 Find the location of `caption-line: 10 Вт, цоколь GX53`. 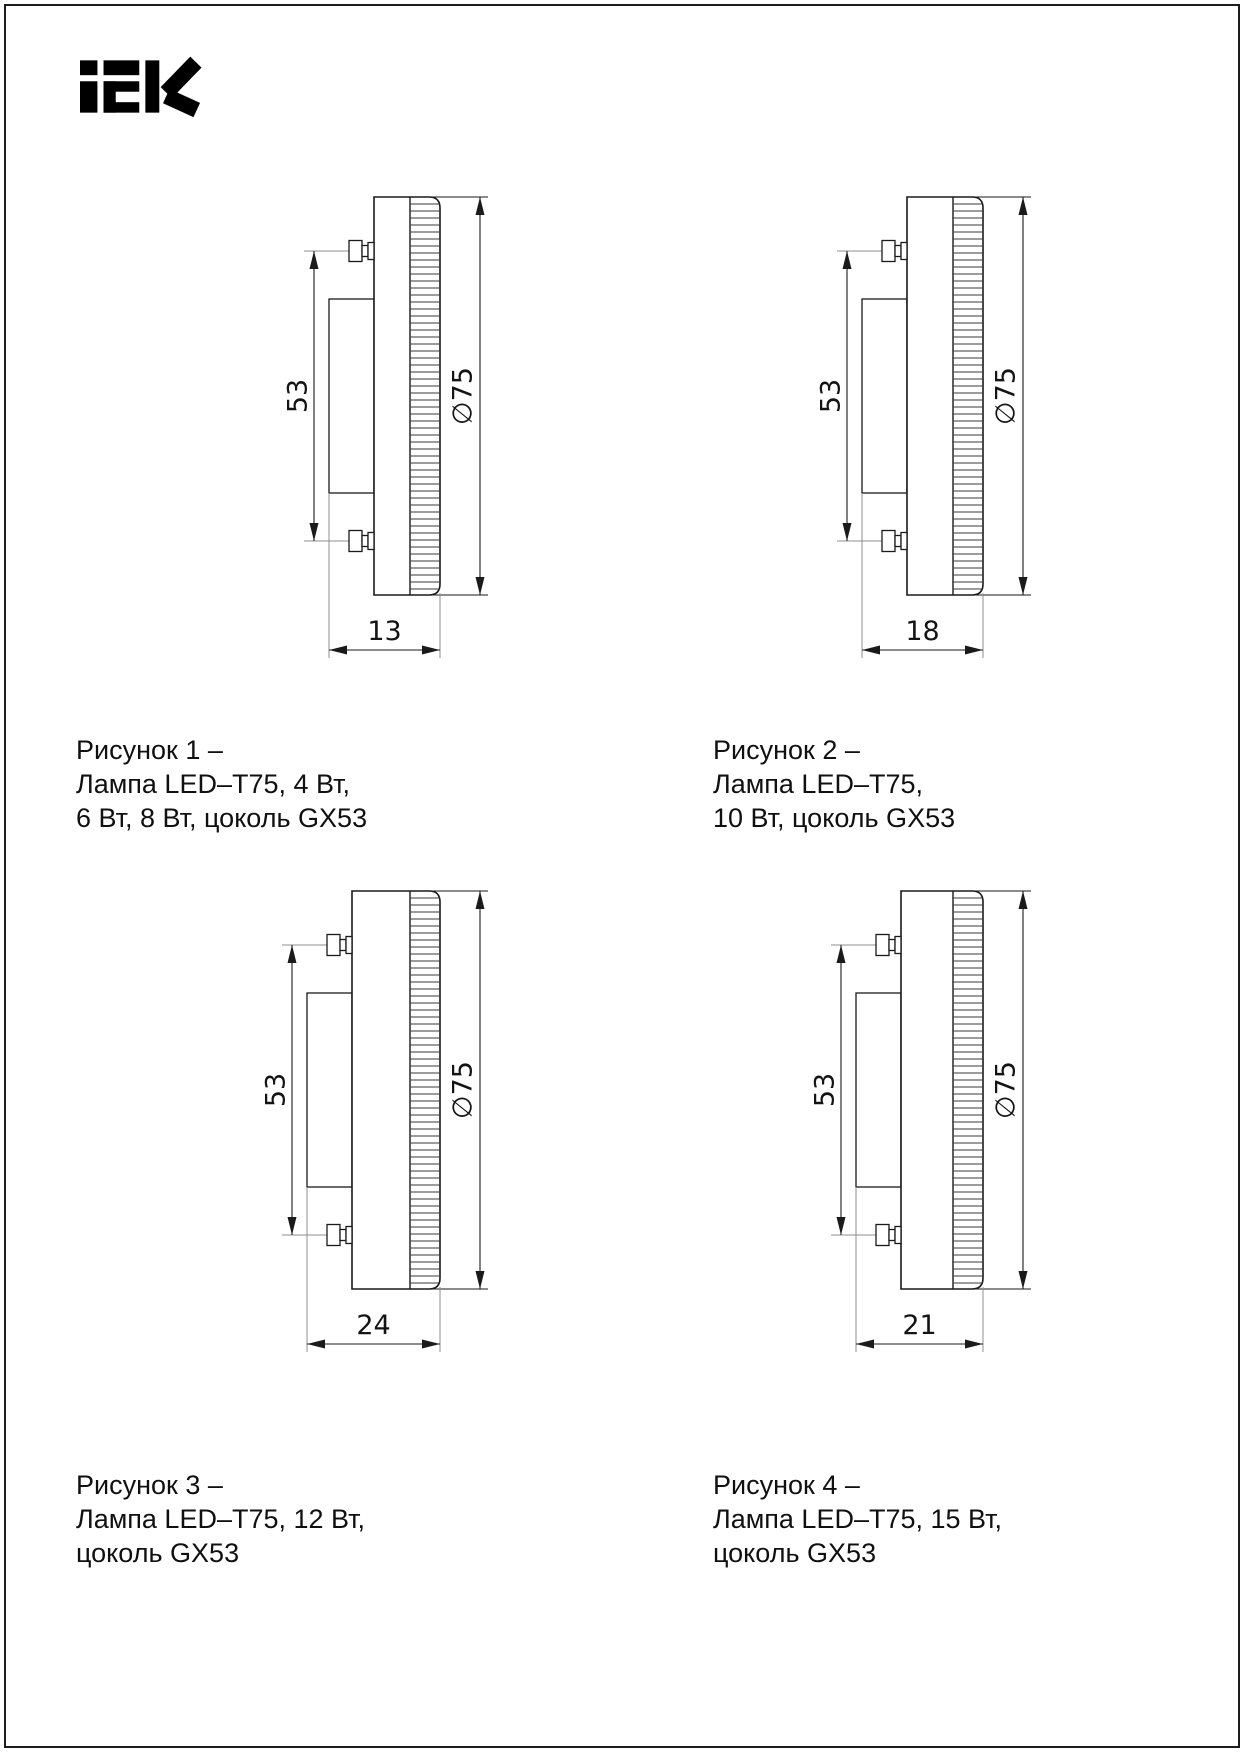

caption-line: 10 Вт, цоколь GX53 is located at coordinates (834, 818).